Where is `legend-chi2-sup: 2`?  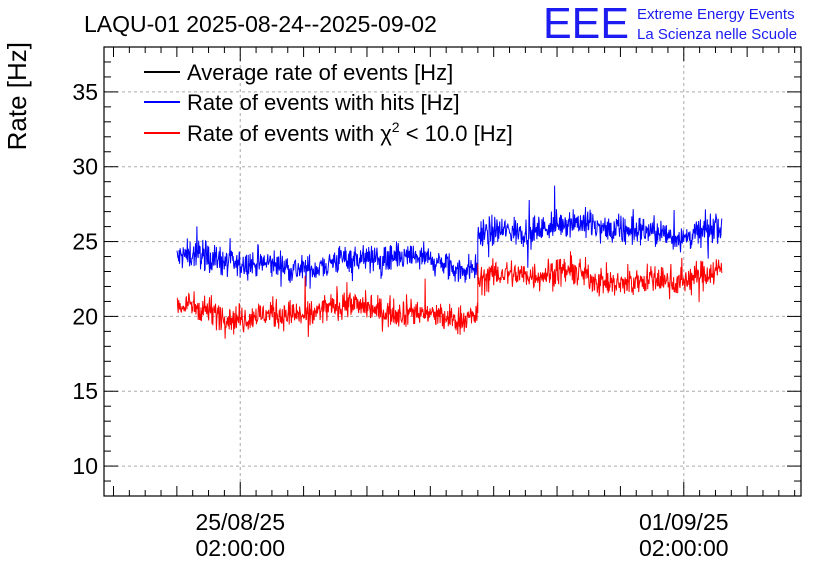
legend-chi2-sup: 2 is located at coordinates (396, 127).